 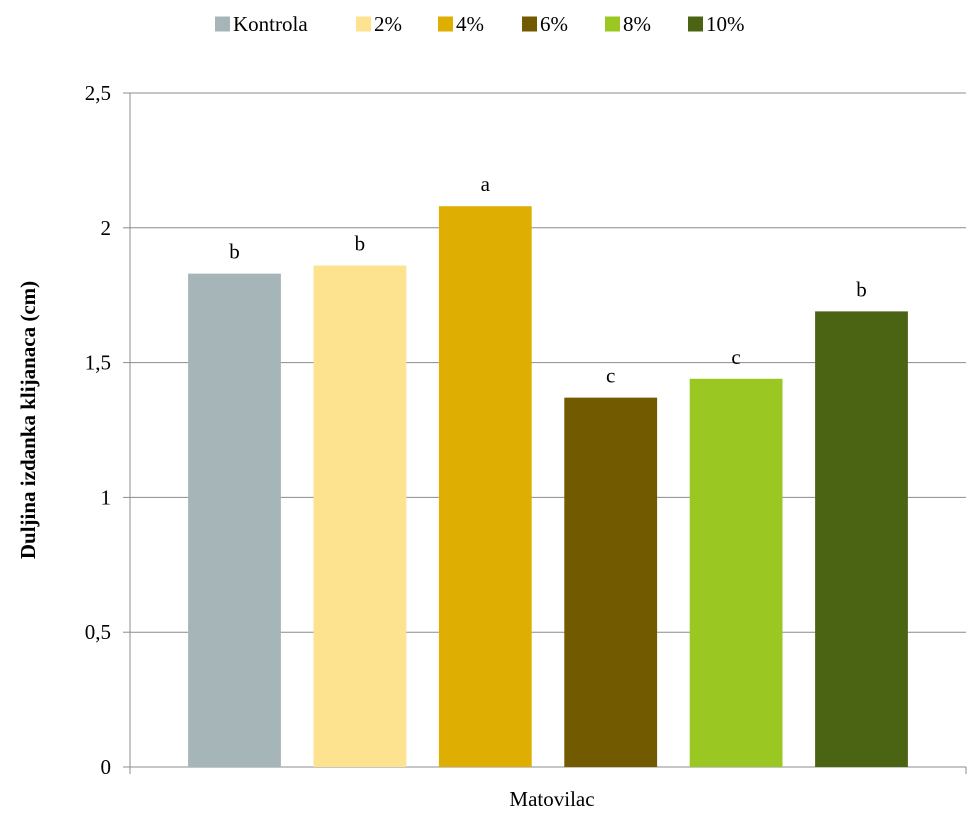 What do you see at coordinates (270, 24) in the screenshot?
I see `legend-label: Kontrola` at bounding box center [270, 24].